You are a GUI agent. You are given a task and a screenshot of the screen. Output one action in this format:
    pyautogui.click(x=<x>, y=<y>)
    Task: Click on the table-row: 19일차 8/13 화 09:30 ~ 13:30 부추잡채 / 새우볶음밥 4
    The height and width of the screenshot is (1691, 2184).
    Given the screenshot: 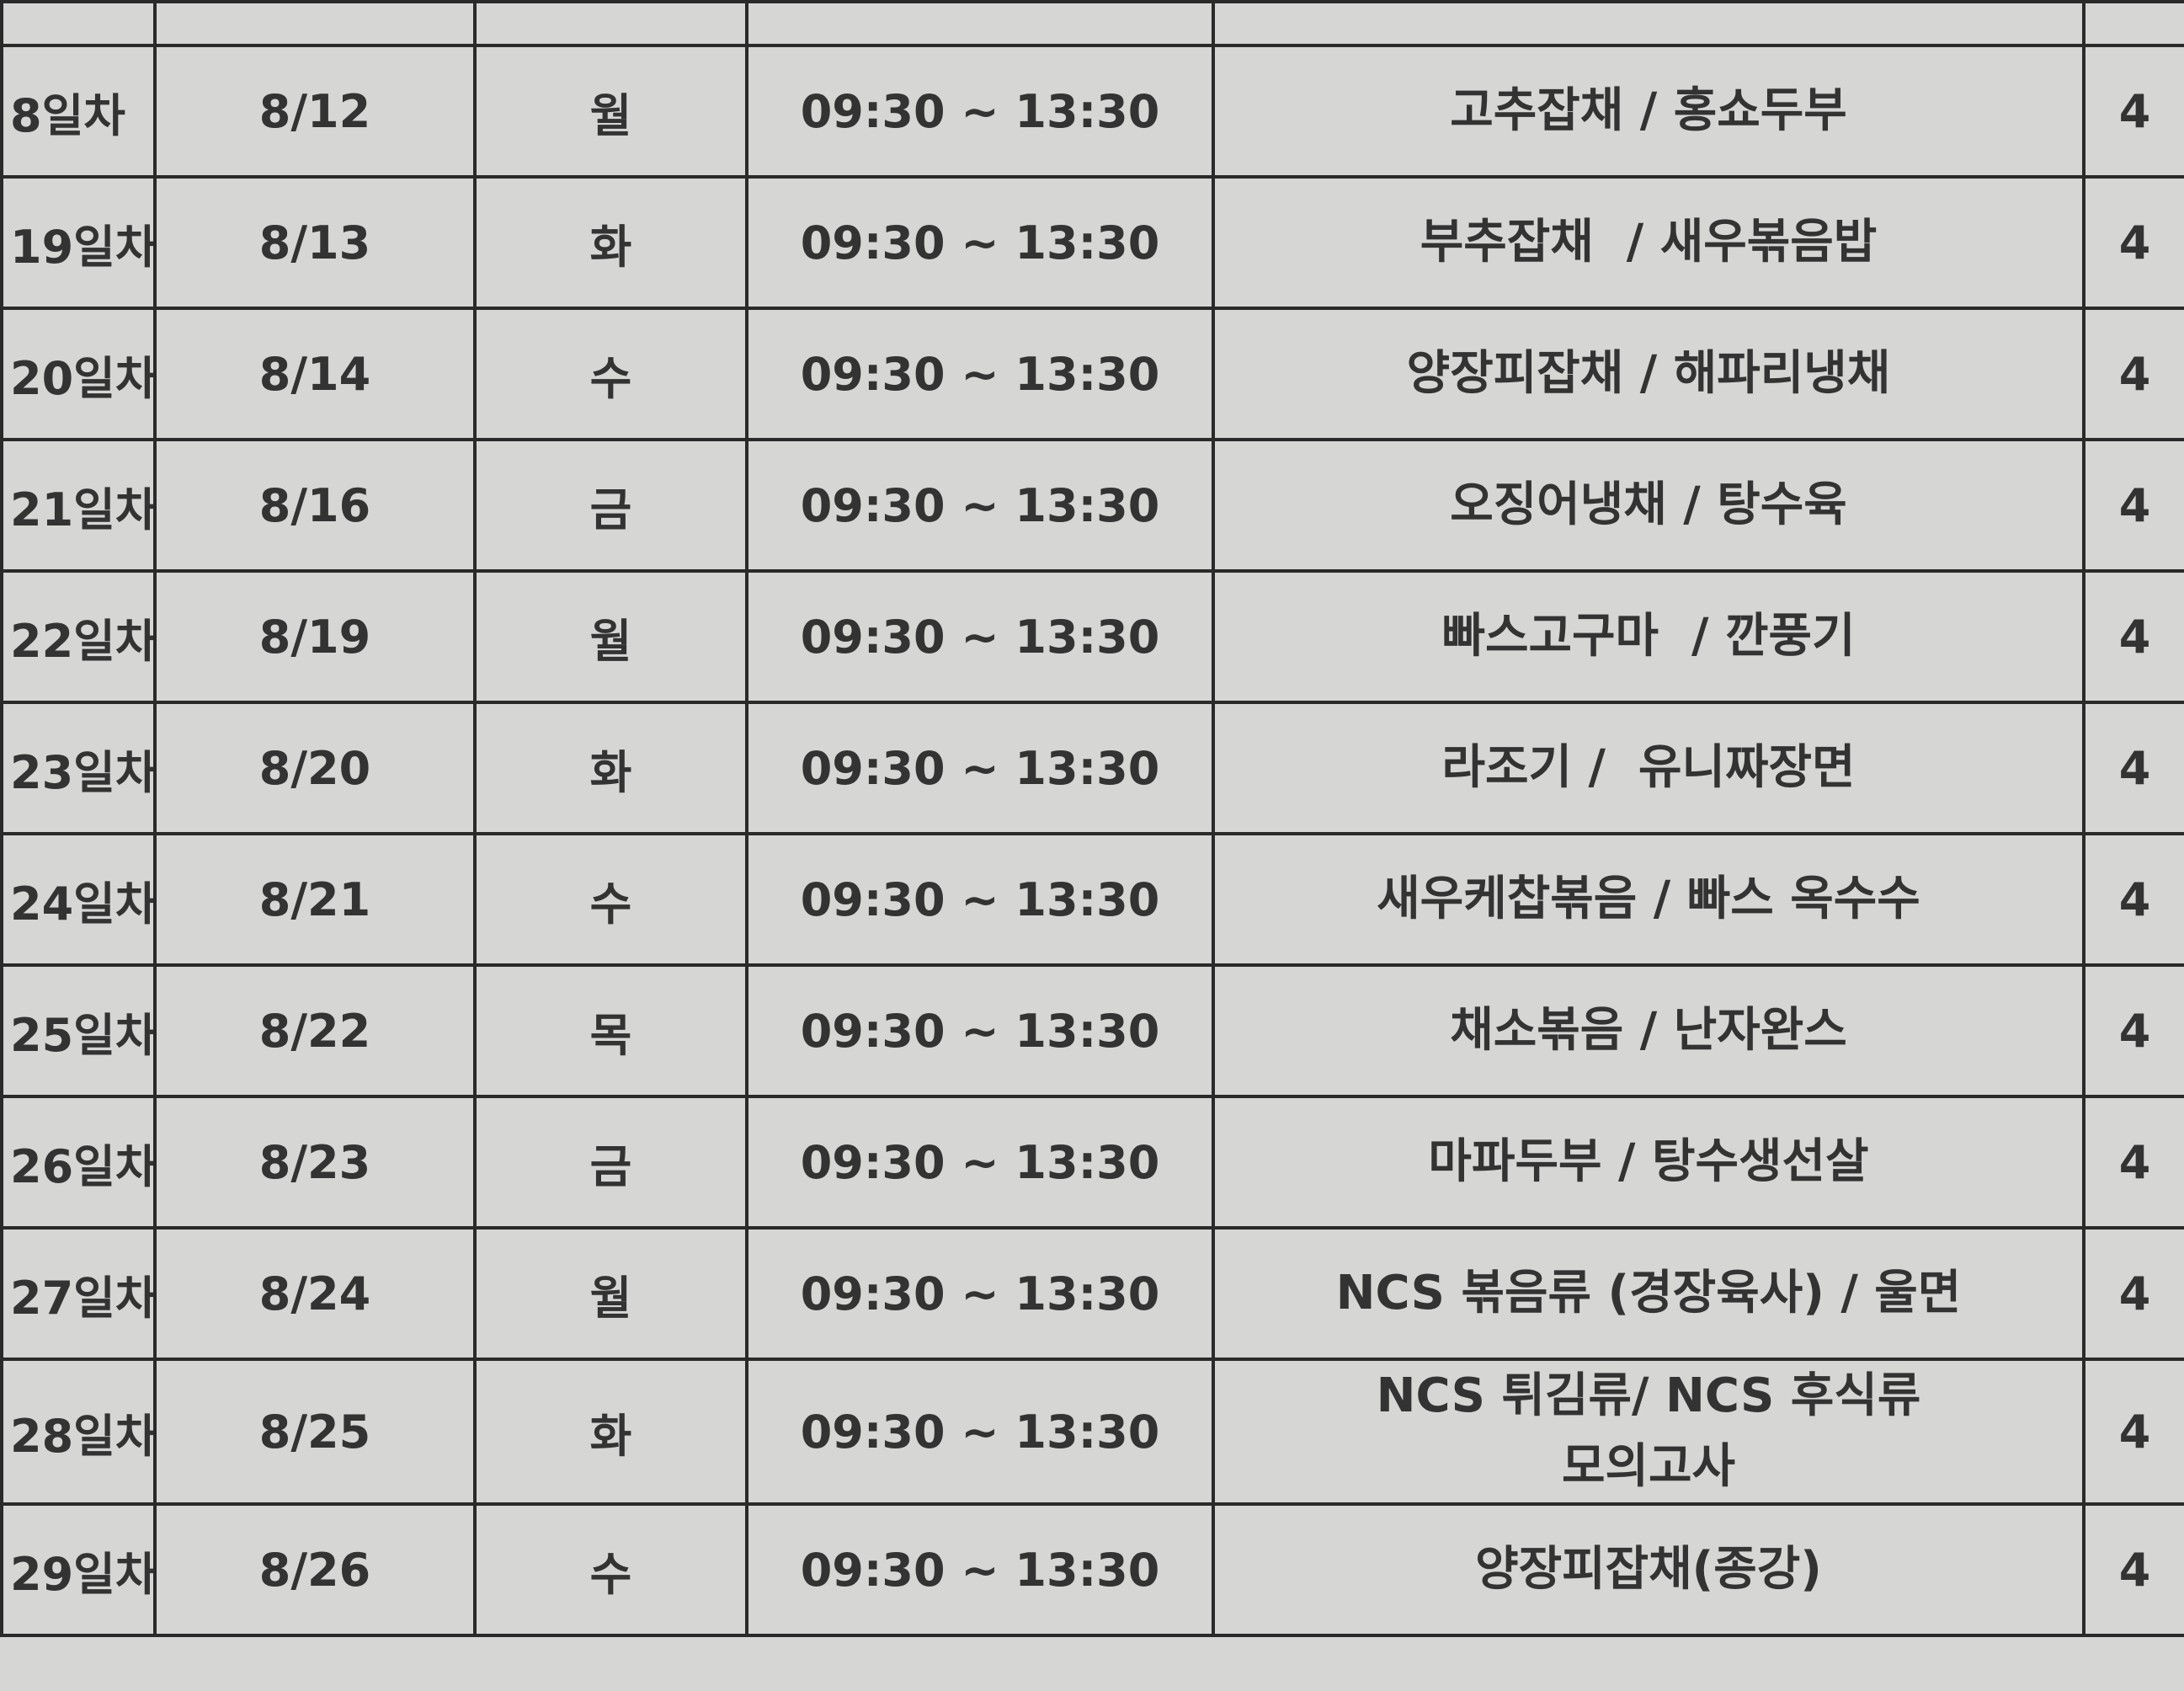 What is the action you would take?
    pyautogui.click(x=1092, y=242)
    